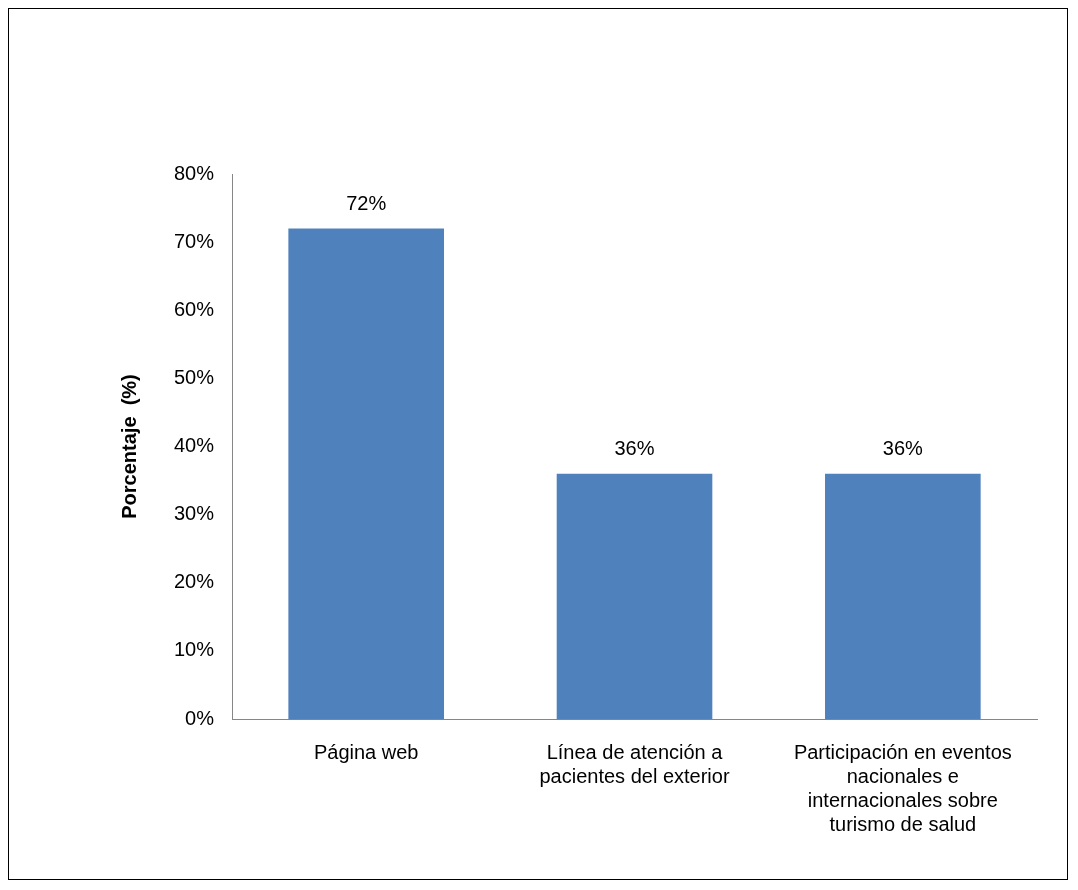 The height and width of the screenshot is (890, 1078). Describe the element at coordinates (194, 308) in the screenshot. I see `y-tick-label: 60%` at that location.